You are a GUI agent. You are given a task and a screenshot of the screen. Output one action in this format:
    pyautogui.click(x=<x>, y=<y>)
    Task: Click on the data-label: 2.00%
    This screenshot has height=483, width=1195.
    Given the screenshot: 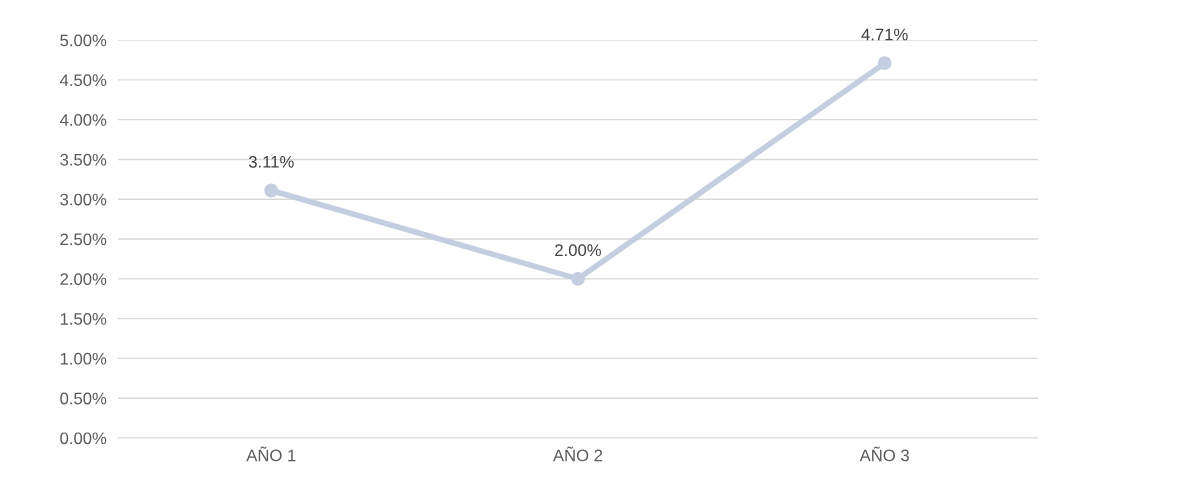 What is the action you would take?
    pyautogui.click(x=578, y=250)
    